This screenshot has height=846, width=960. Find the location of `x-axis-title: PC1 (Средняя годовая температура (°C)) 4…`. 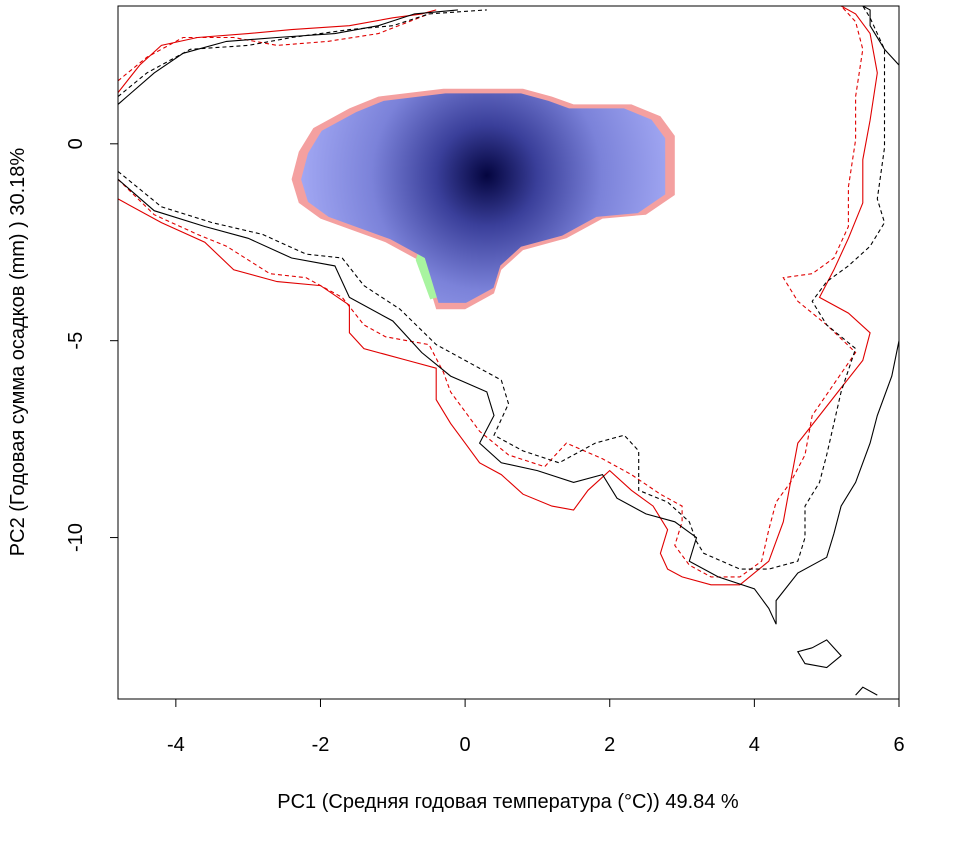

x-axis-title: PC1 (Средняя годовая температура (°C)) 4… is located at coordinates (508, 802).